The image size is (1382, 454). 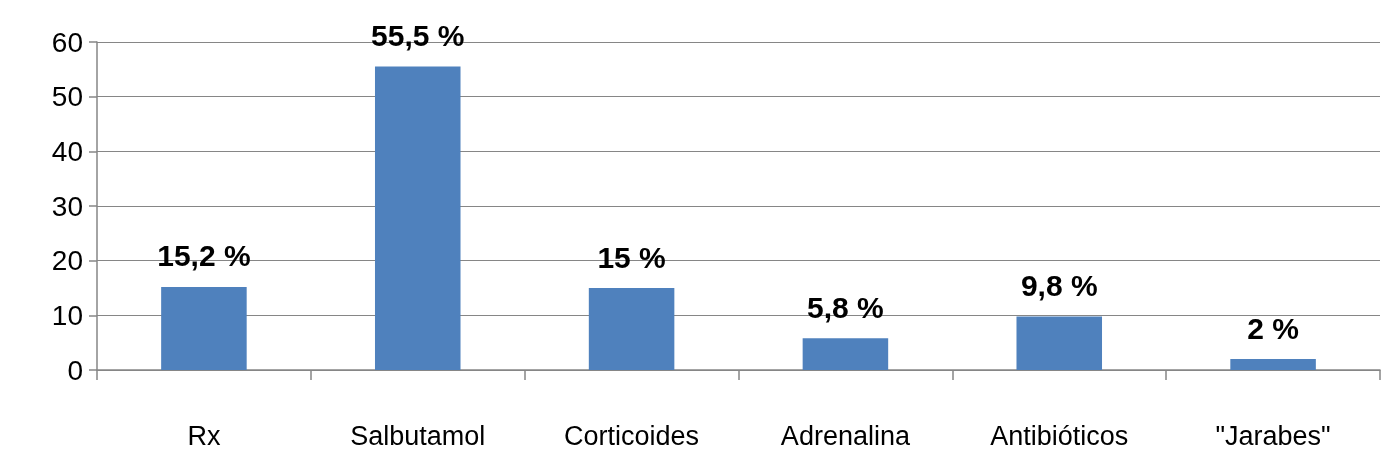 What do you see at coordinates (204, 256) in the screenshot?
I see `data-label: 15,2 %` at bounding box center [204, 256].